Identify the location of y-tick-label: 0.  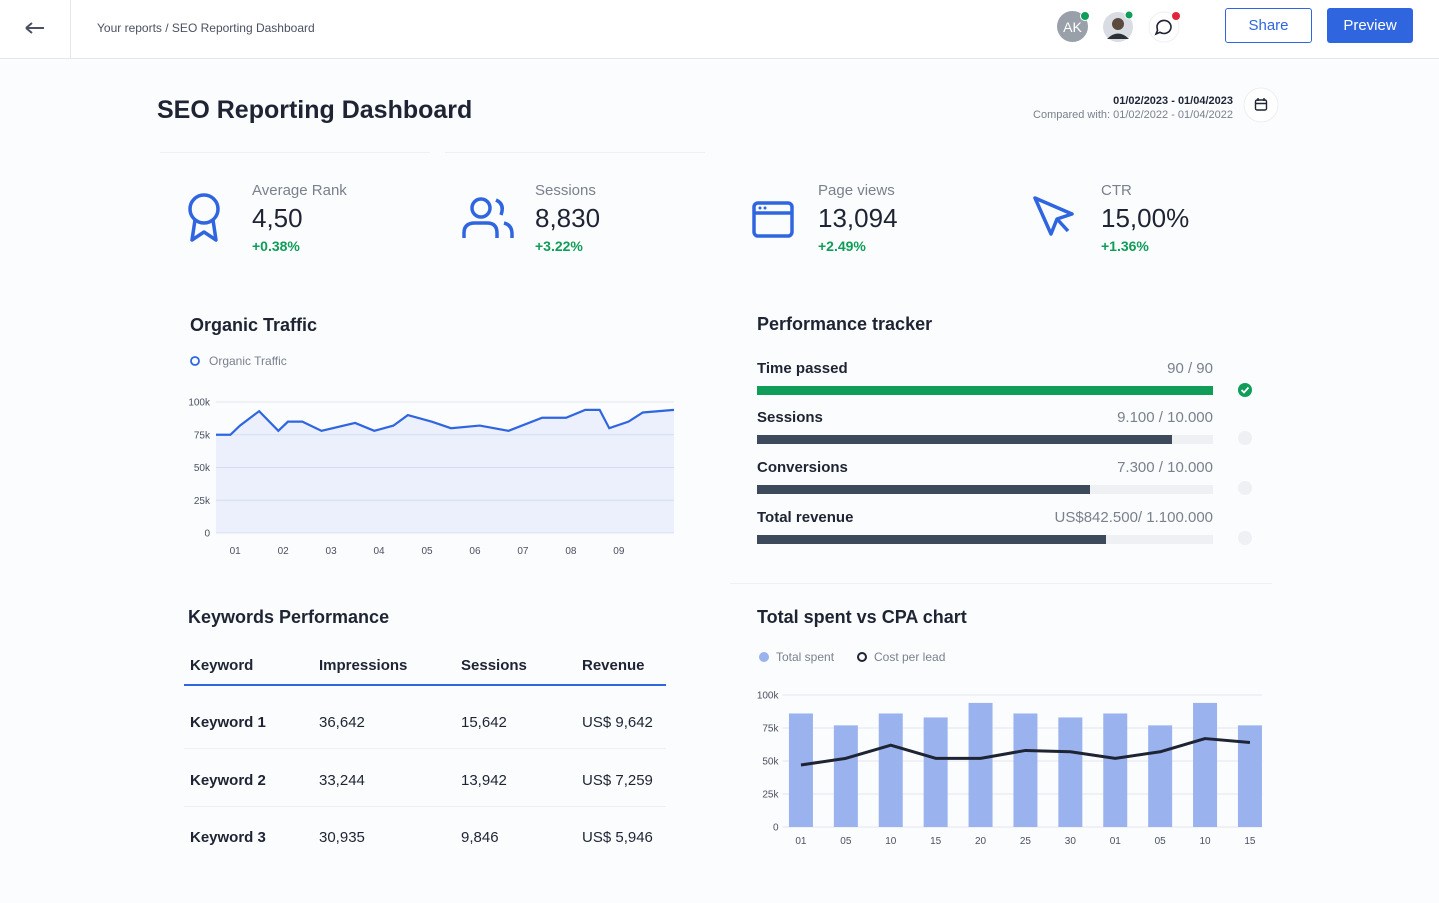
(207, 534).